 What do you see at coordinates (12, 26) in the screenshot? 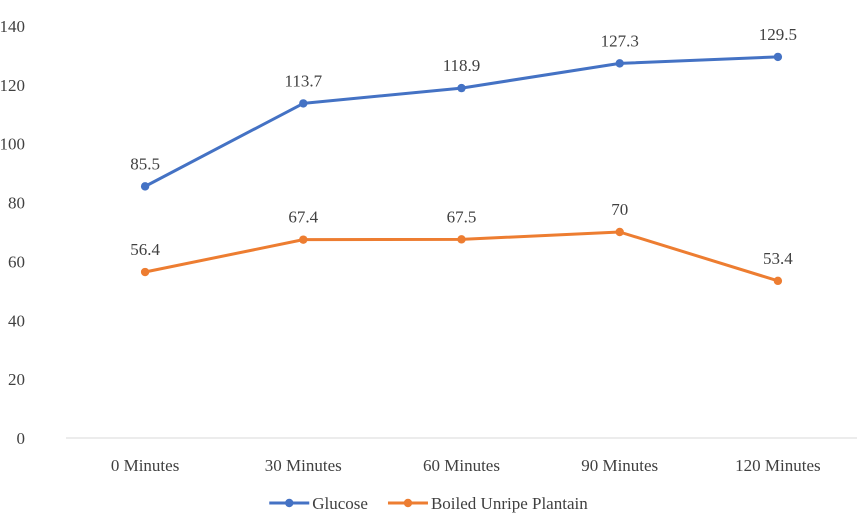
I see `y-tick-label: 140` at bounding box center [12, 26].